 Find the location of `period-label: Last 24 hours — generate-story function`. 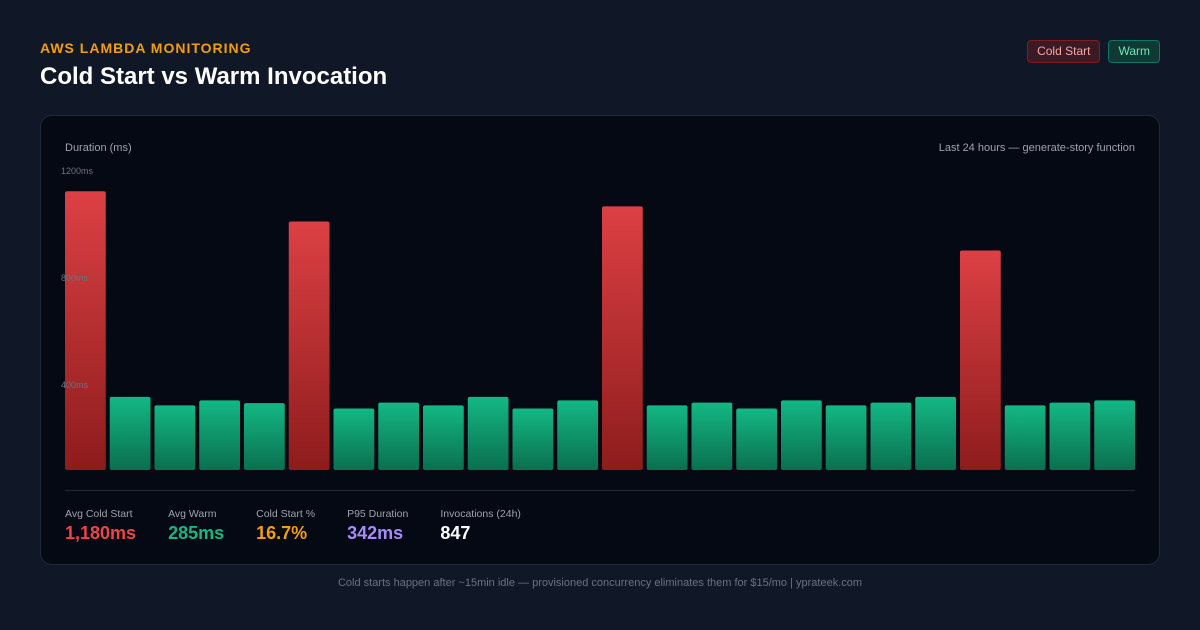

period-label: Last 24 hours — generate-story function is located at coordinates (1036, 148).